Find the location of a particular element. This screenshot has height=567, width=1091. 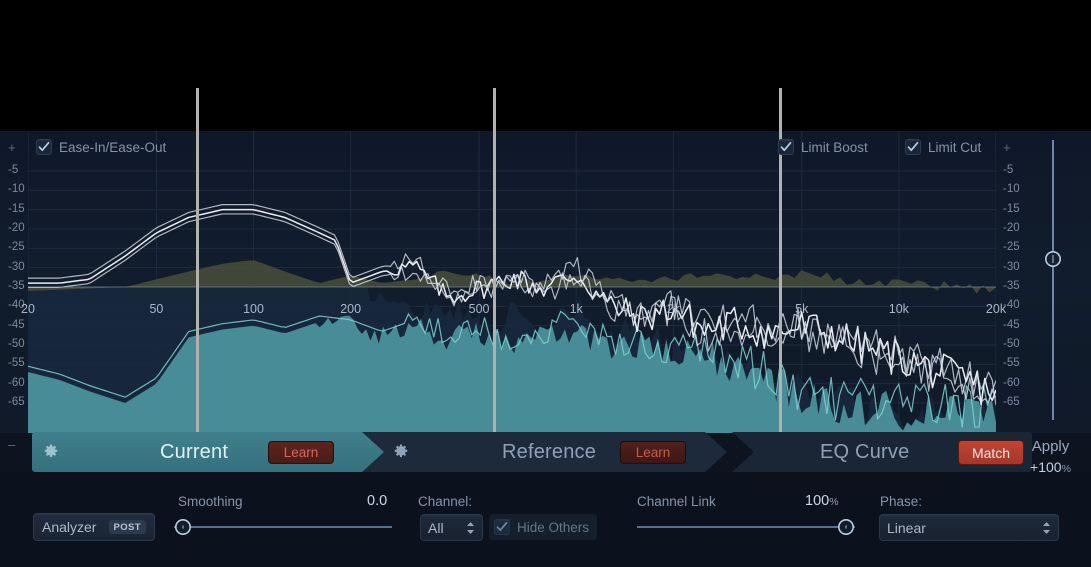

fader-knob is located at coordinates (1053, 259).